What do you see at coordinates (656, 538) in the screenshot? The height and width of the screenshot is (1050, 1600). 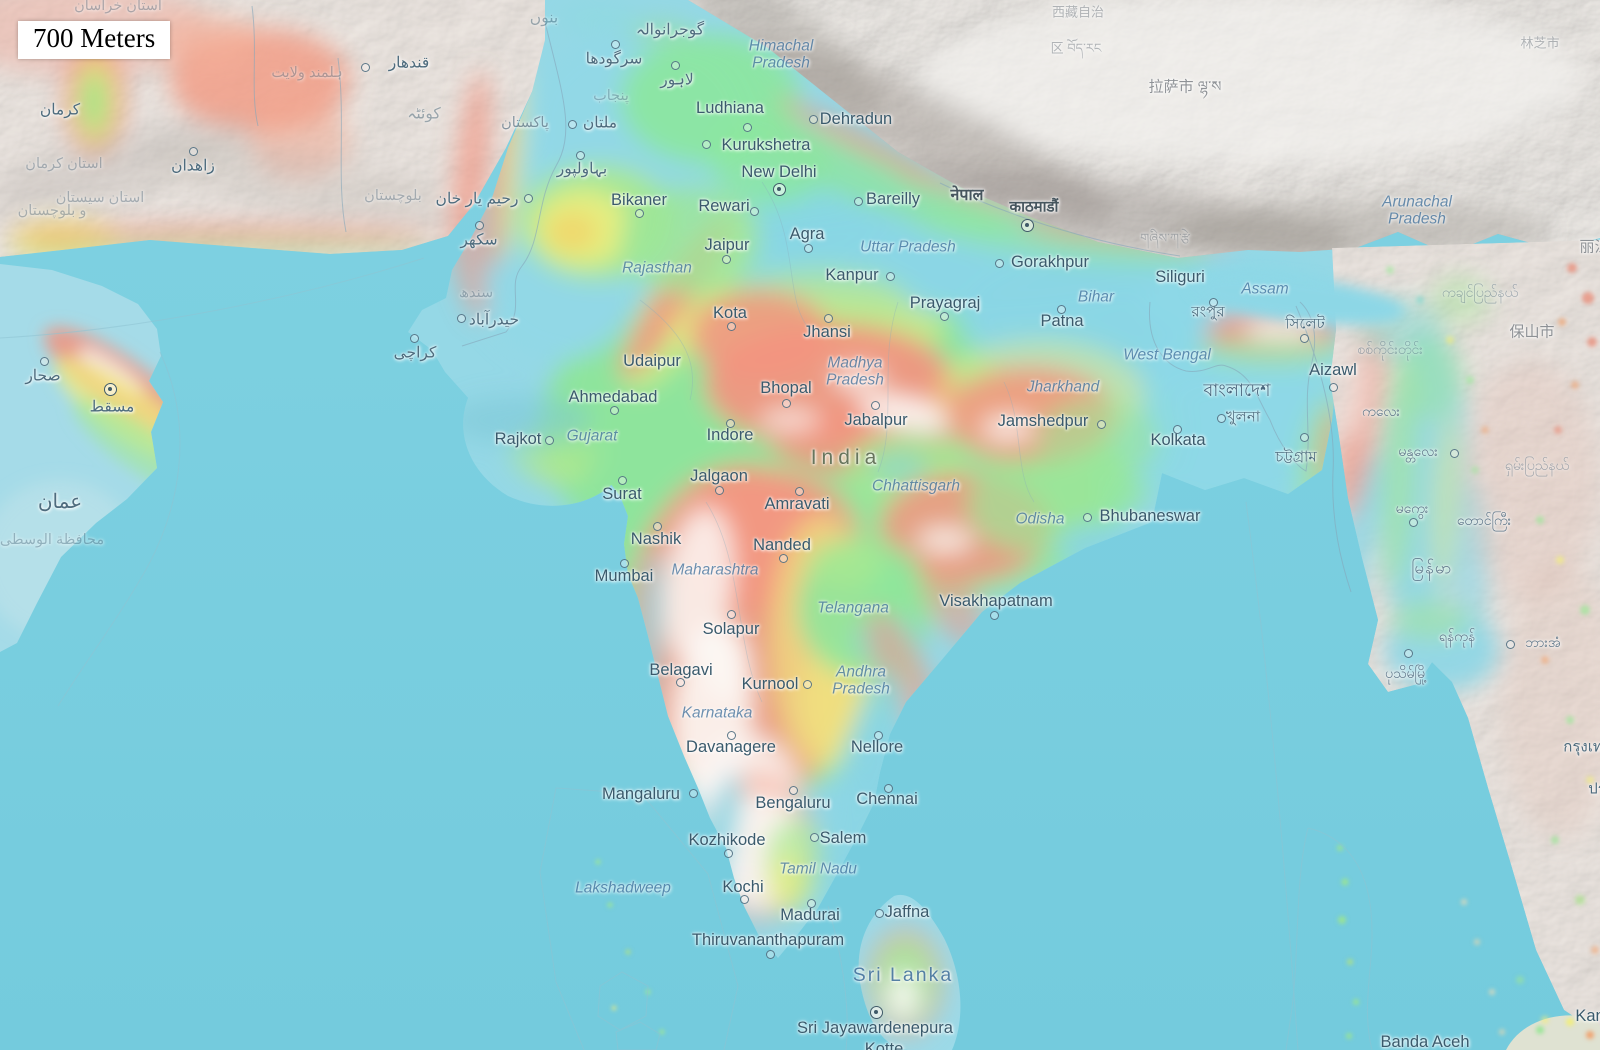 I see `place-label: Nashik` at bounding box center [656, 538].